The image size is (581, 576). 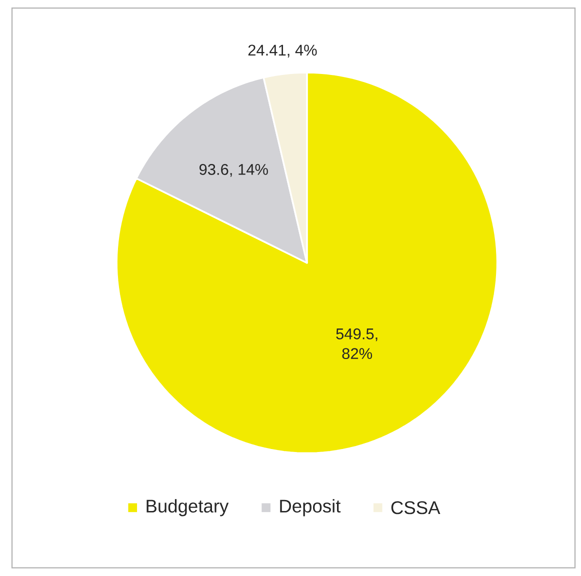 I want to click on legend-label: Budgetary, so click(x=187, y=507).